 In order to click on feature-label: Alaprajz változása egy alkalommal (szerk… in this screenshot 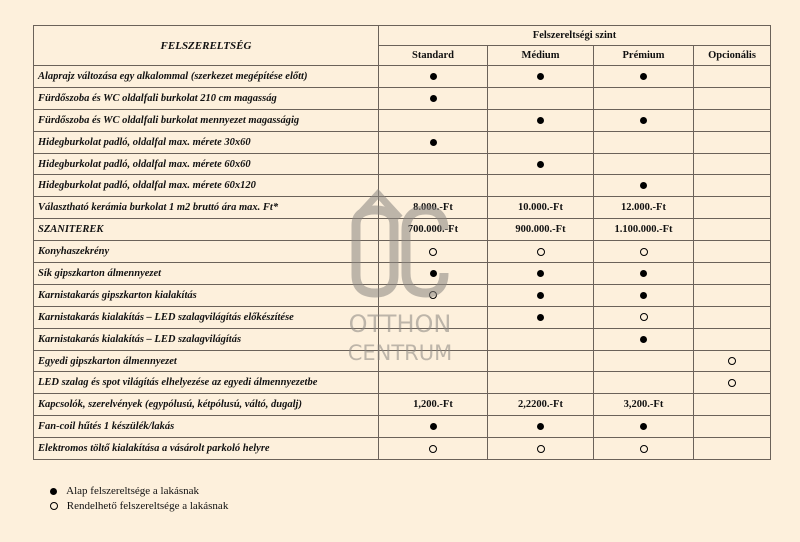, I will do `click(206, 76)`.